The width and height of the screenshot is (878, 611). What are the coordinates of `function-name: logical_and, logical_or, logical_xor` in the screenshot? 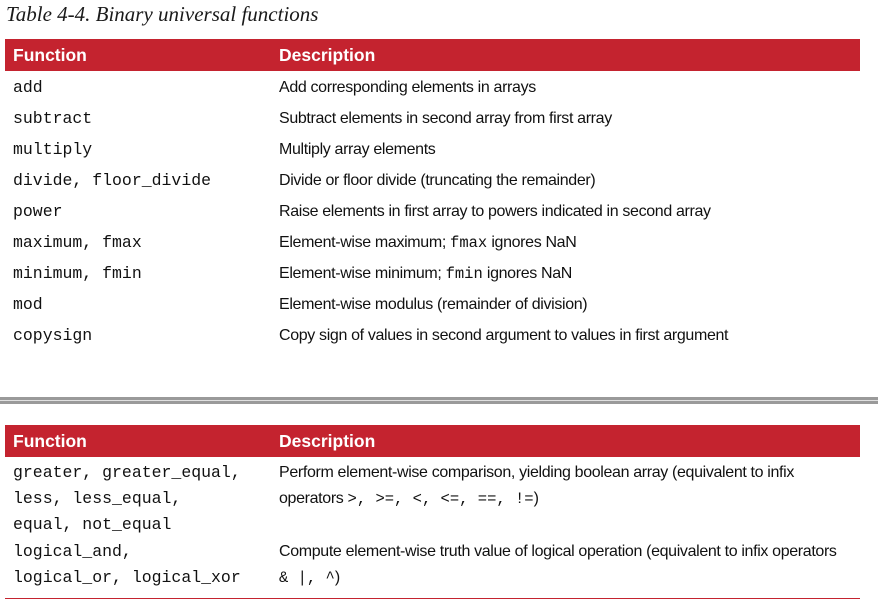 It's located at (142, 565).